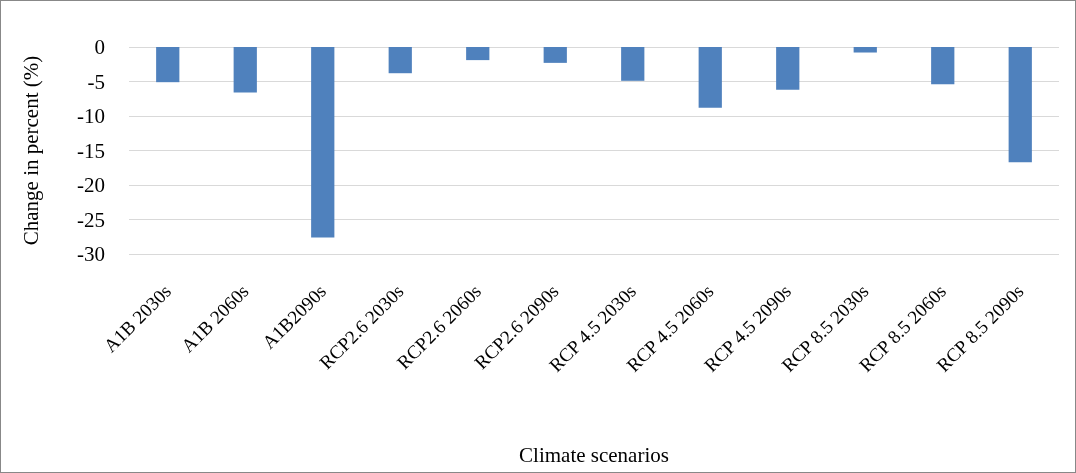  What do you see at coordinates (30, 150) in the screenshot?
I see `y-axis-title: Change in percent (%)` at bounding box center [30, 150].